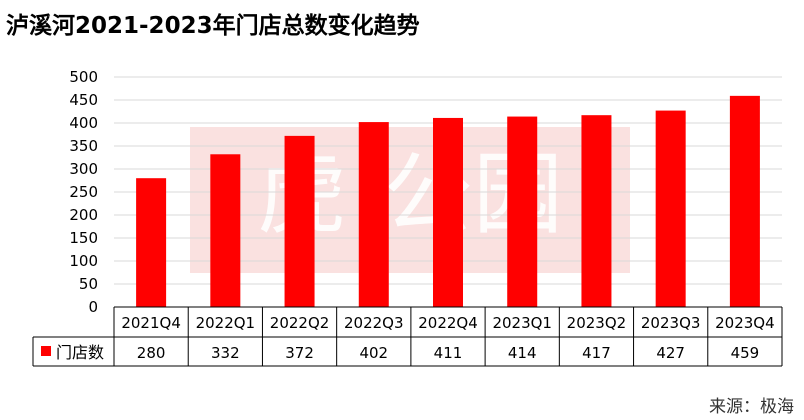  I want to click on y-axis: 0 50 100 150 200 250 300 350 400 450 500, so click(83, 192).